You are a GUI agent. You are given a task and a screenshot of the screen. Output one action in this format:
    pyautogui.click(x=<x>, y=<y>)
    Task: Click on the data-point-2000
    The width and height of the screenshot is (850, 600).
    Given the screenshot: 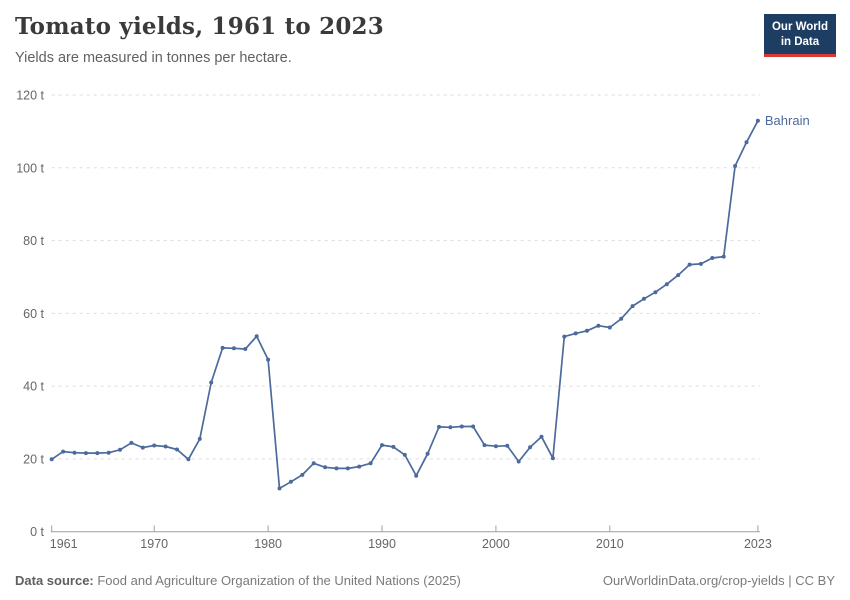 What is the action you would take?
    pyautogui.click(x=495, y=446)
    